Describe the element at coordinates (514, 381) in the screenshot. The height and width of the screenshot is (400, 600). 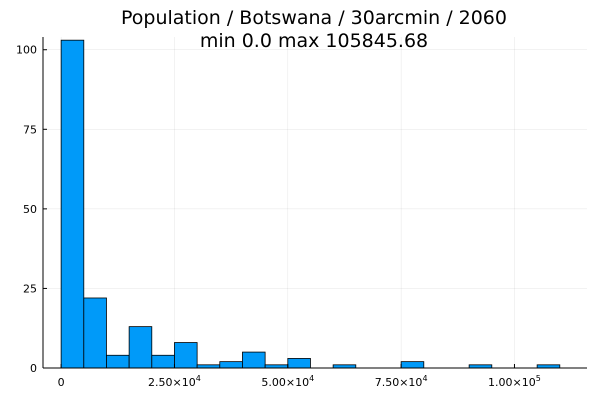
I see `x-tick-label: 1.00×10⁵` at that location.